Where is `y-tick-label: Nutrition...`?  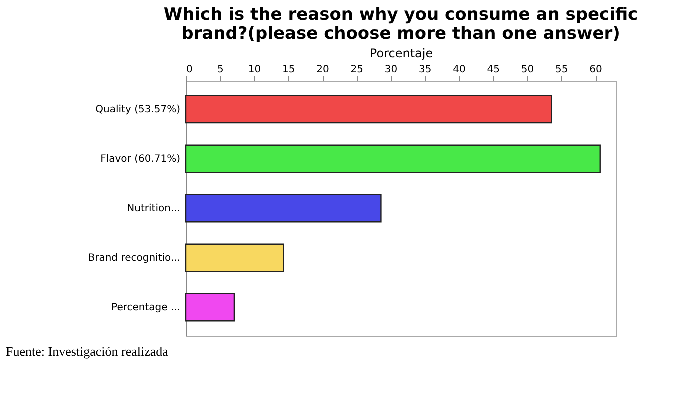
y-tick-label: Nutrition... is located at coordinates (153, 209).